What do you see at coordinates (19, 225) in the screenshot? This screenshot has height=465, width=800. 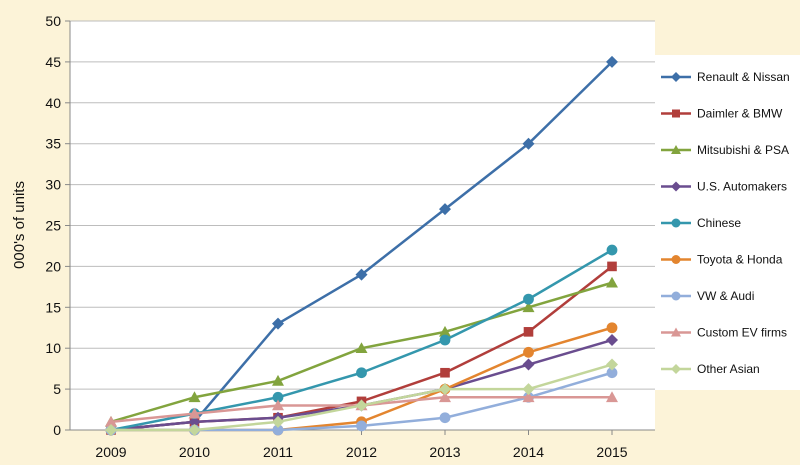 I see `y-axis-title: 000's of units` at bounding box center [19, 225].